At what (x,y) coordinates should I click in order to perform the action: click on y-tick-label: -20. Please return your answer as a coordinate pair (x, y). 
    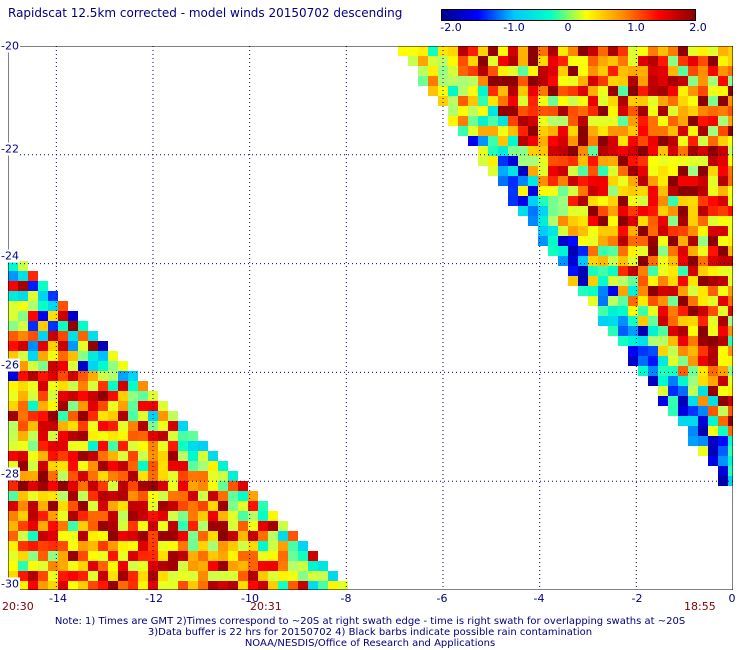
    Looking at the image, I should click on (10, 46).